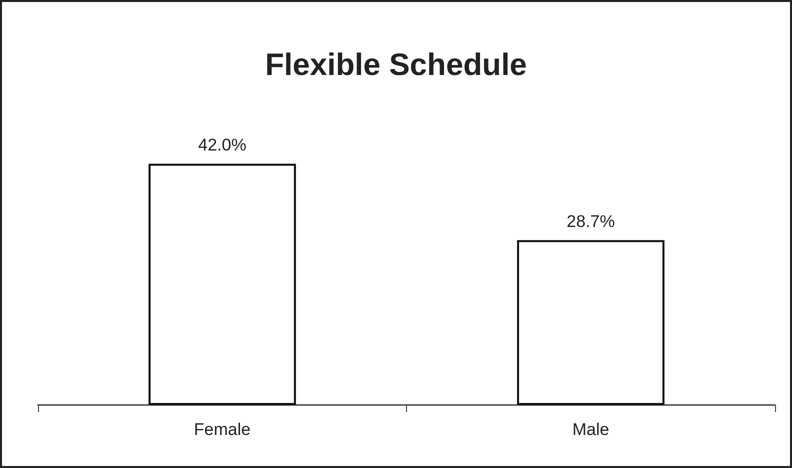 This screenshot has height=468, width=792. What do you see at coordinates (222, 145) in the screenshot?
I see `data-label: 42.0%` at bounding box center [222, 145].